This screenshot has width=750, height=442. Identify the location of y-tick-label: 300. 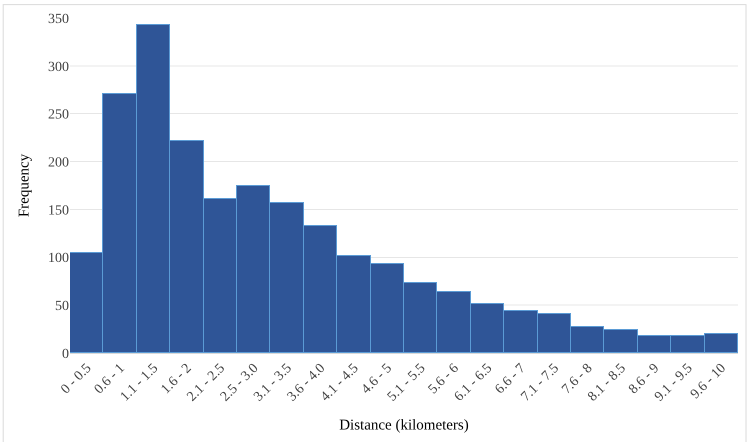
(58, 67).